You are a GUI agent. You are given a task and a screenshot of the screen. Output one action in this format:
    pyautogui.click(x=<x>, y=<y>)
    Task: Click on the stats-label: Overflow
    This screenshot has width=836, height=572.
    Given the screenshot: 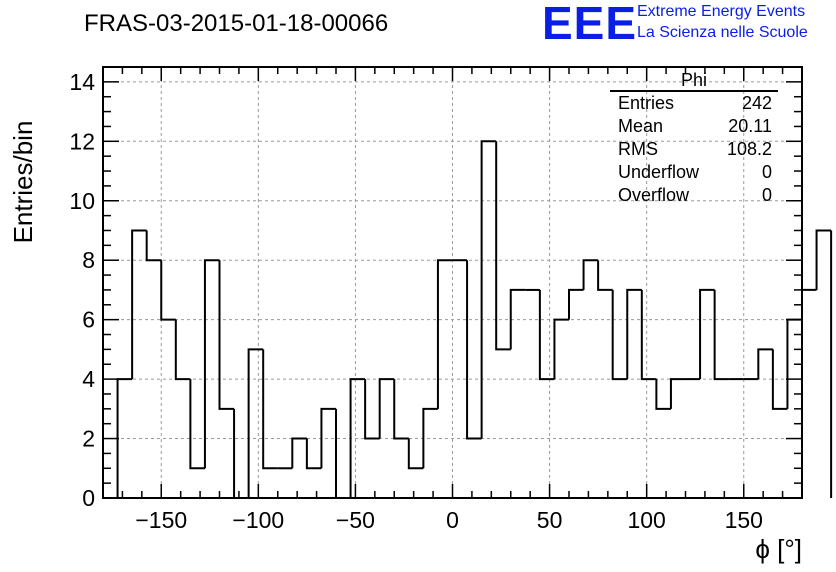 What is the action you would take?
    pyautogui.click(x=654, y=195)
    